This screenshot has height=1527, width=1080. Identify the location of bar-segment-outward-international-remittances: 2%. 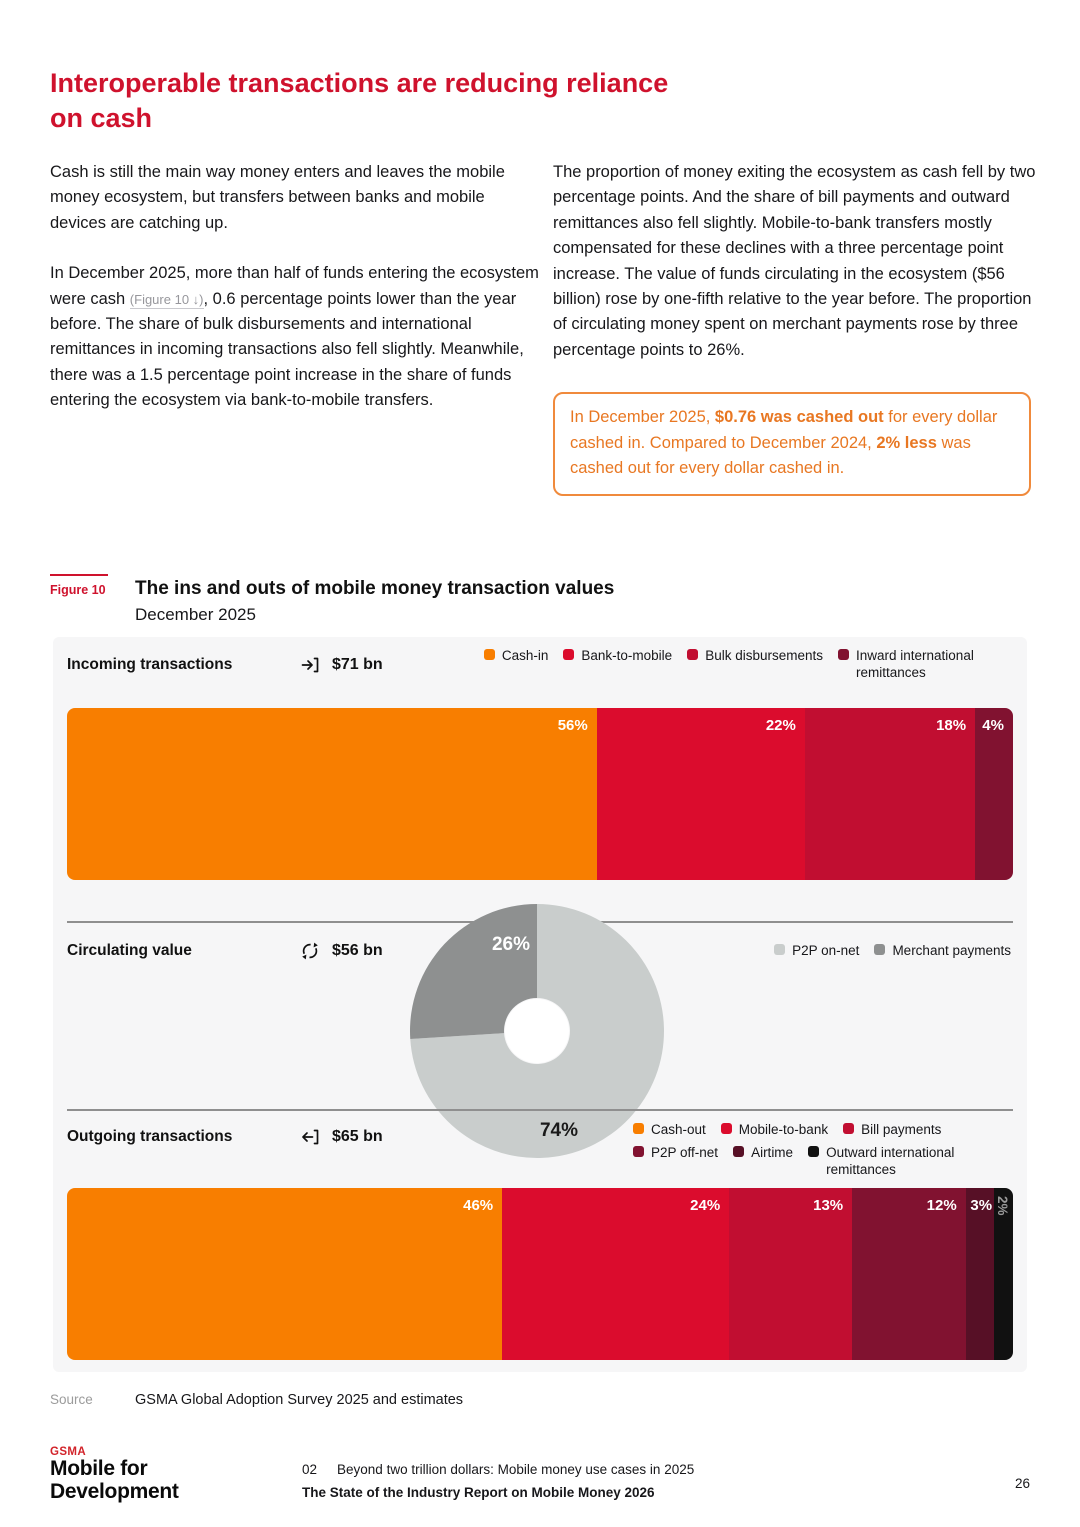
(1003, 1274).